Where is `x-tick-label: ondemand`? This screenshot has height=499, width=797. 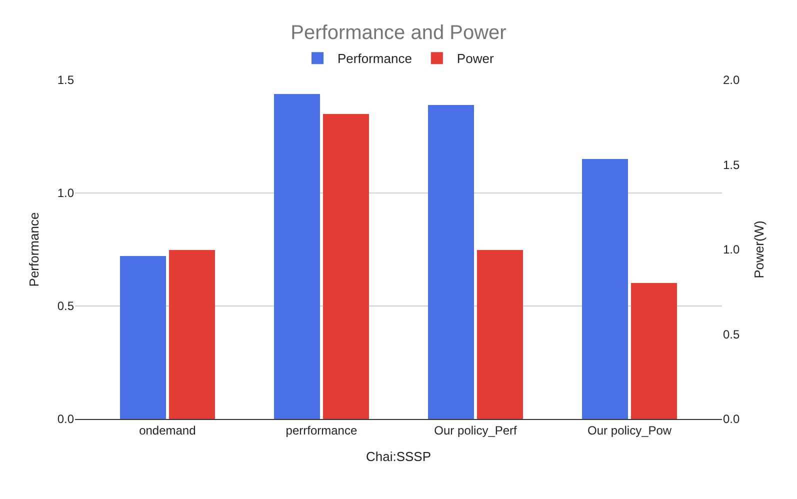
x-tick-label: ondemand is located at coordinates (167, 430).